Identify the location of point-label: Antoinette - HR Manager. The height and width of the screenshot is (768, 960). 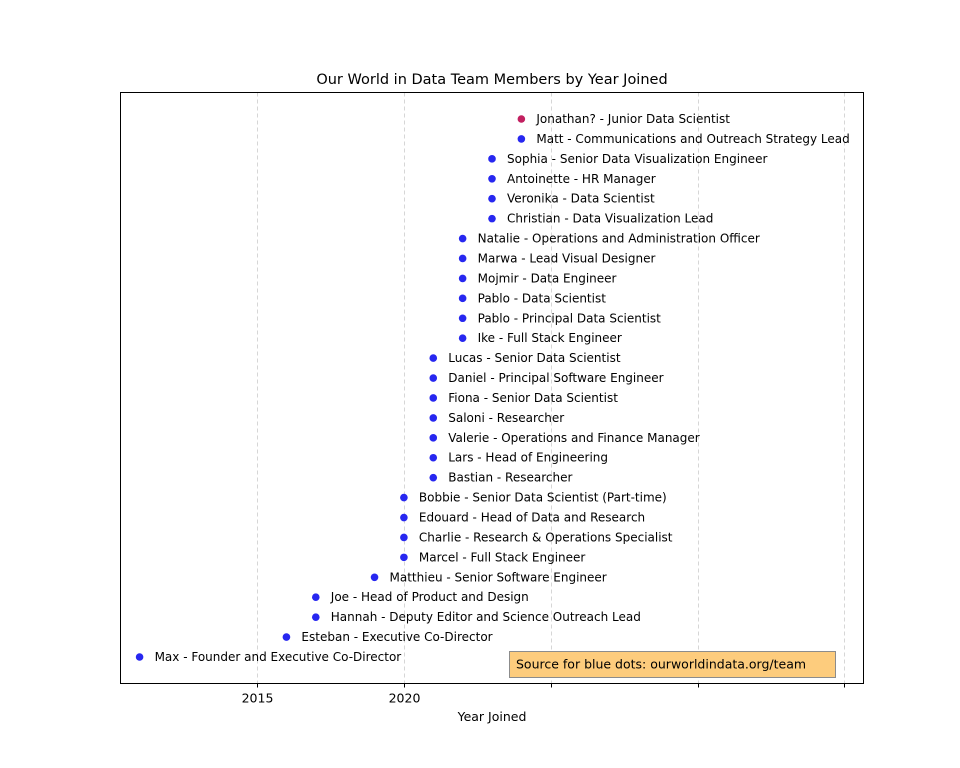
(581, 179).